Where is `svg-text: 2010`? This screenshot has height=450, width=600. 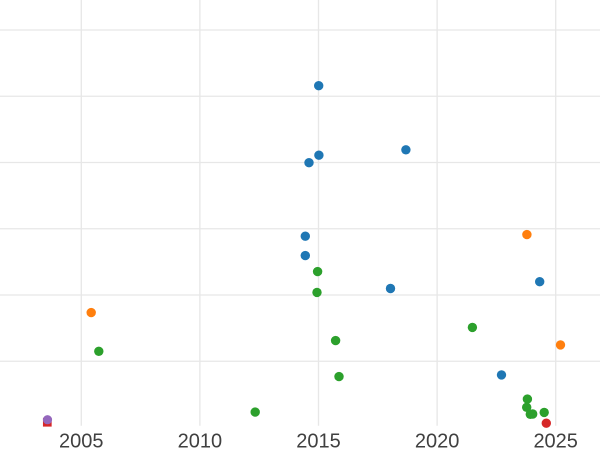
svg-text: 2010 is located at coordinates (200, 440).